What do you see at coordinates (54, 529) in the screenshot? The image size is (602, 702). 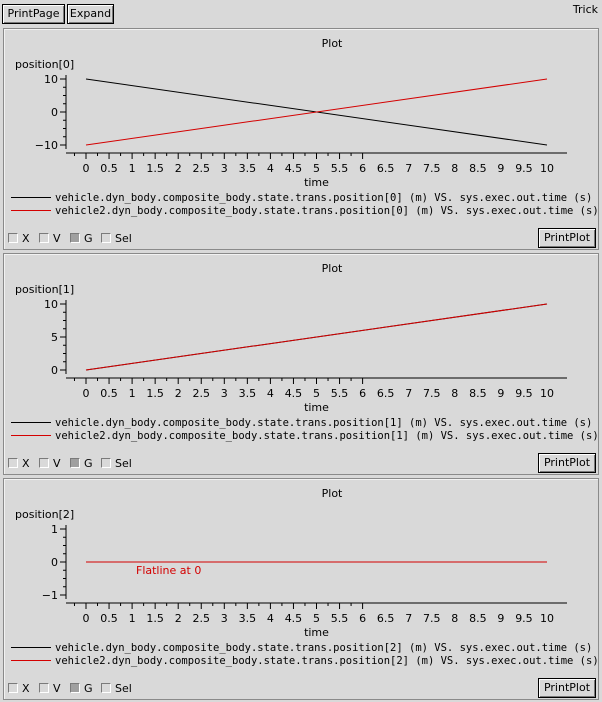 I see `y-tick-label: 1` at bounding box center [54, 529].